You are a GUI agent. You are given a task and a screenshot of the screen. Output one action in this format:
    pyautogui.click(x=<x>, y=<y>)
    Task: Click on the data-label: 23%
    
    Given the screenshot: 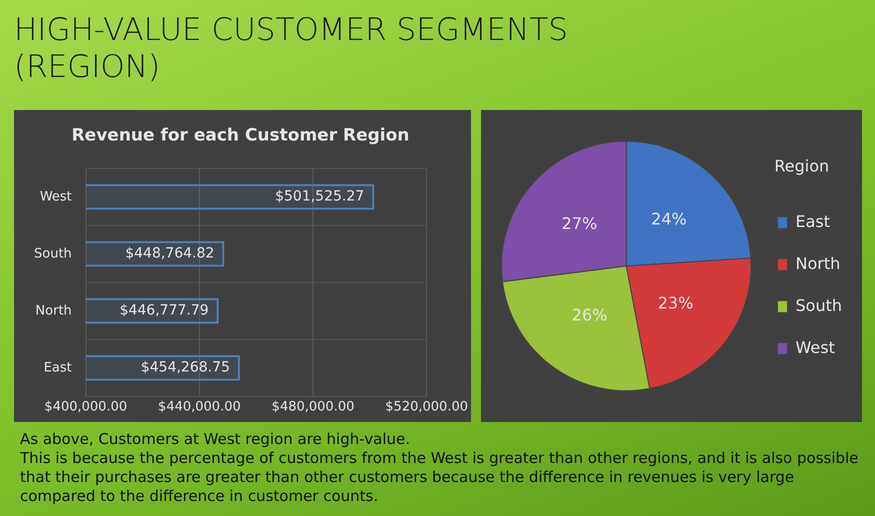 What is the action you would take?
    pyautogui.click(x=676, y=302)
    